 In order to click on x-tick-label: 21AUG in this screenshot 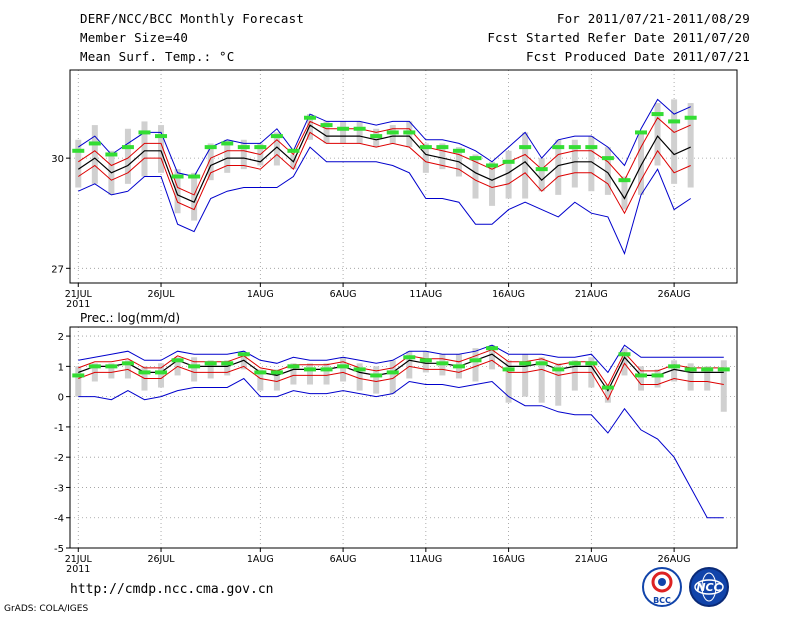, I will do `click(591, 294)`.